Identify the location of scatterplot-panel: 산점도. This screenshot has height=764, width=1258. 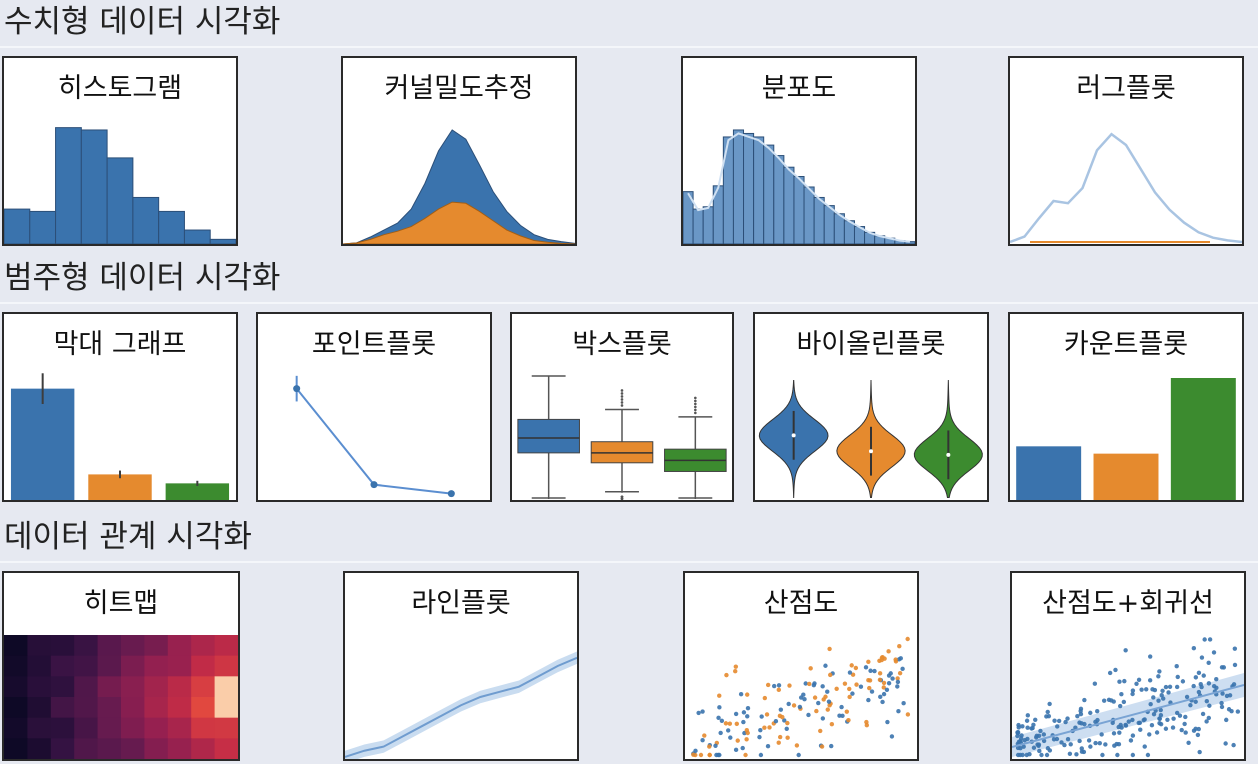
(801, 666).